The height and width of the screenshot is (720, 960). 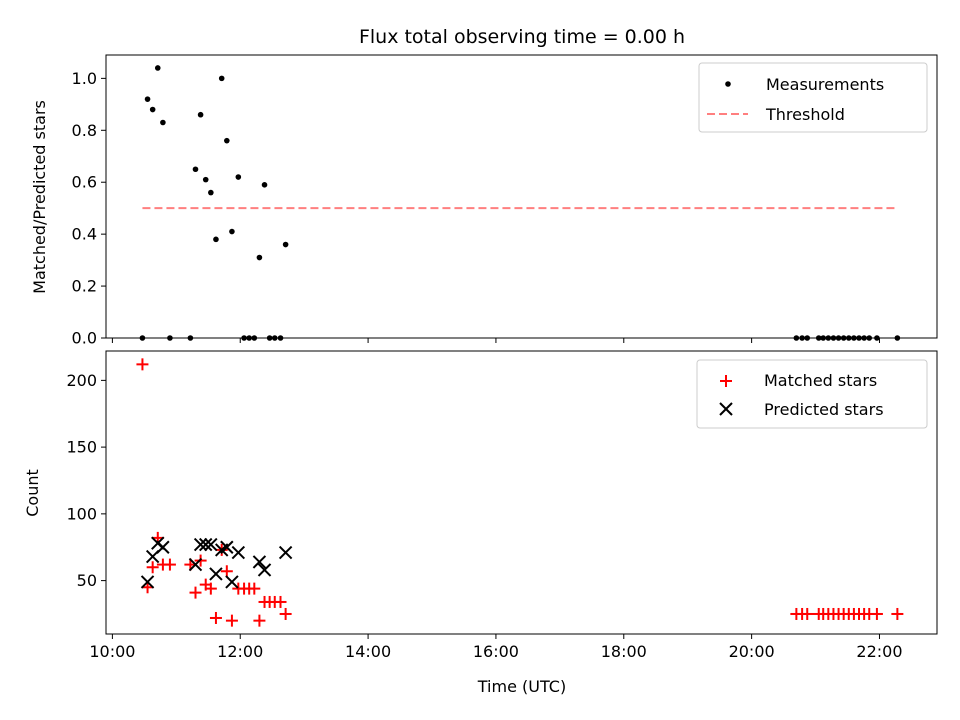 I want to click on bottom-x-tick: 18:00, so click(x=624, y=647).